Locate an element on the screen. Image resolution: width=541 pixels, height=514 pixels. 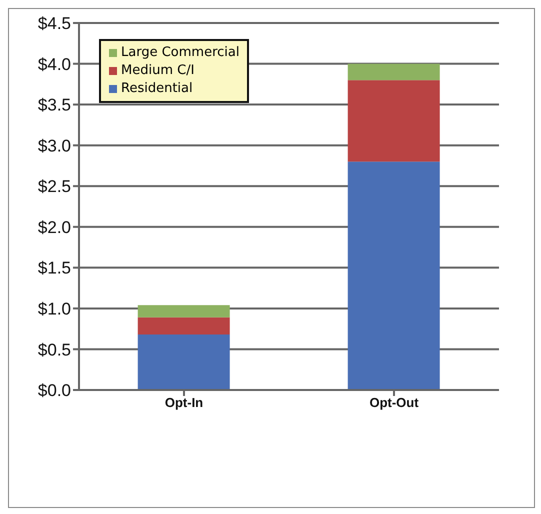
y-tick-label: $0.5 is located at coordinates (54, 350).